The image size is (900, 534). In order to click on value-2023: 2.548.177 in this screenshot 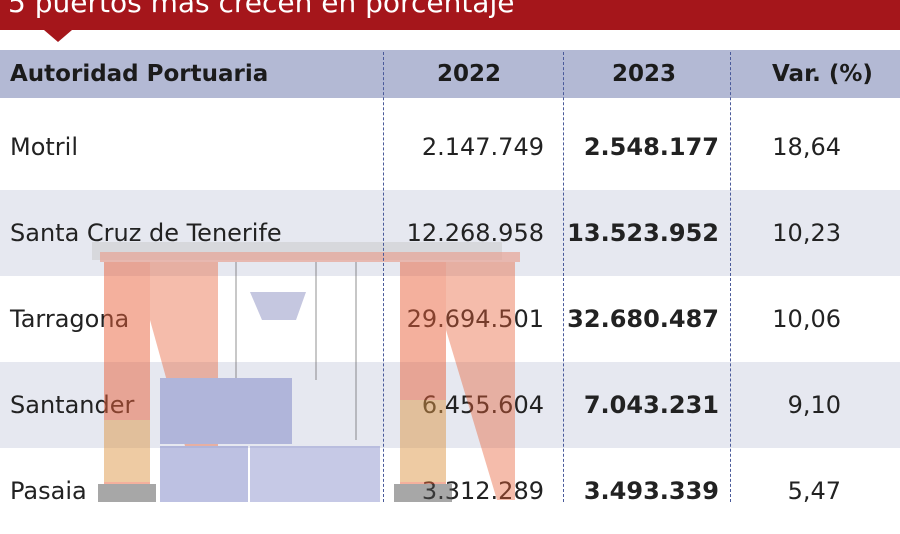, I will do `click(651, 147)`.